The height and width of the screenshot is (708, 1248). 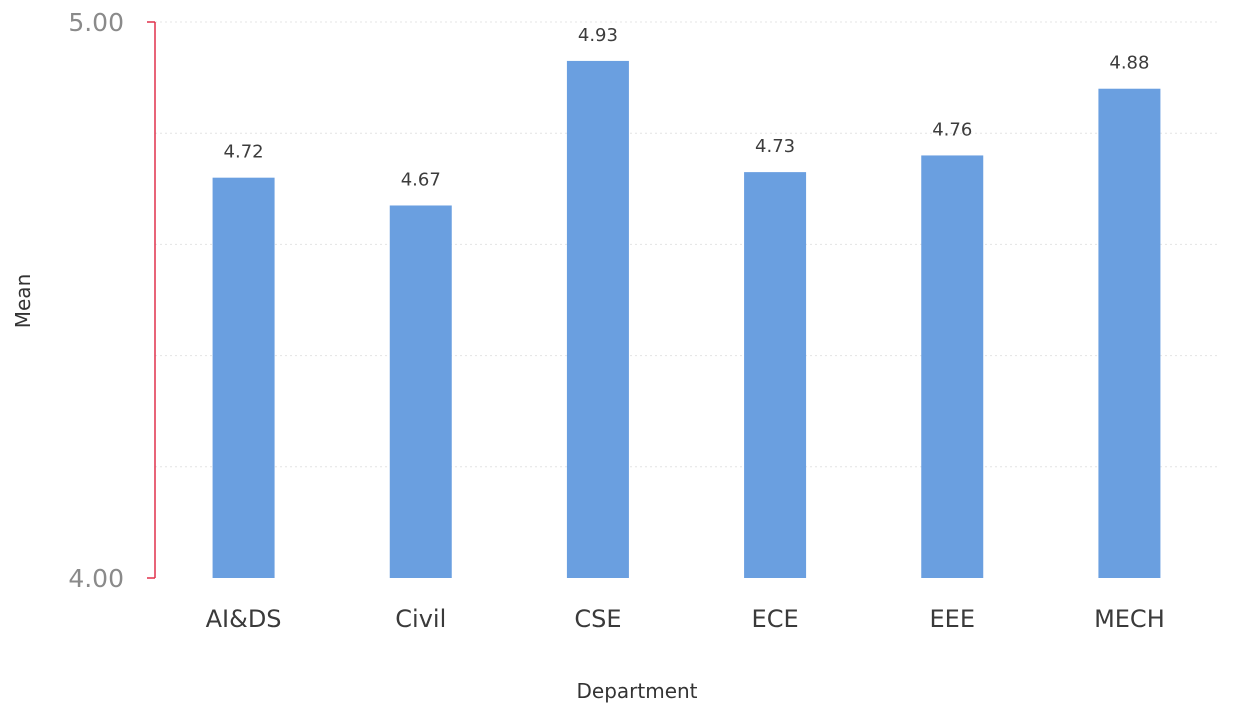 I want to click on bar-civil, so click(x=420, y=392).